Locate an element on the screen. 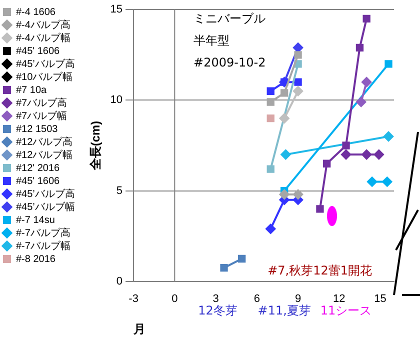 This screenshot has height=341, width=420. legend-label: #-4バルブ高 is located at coordinates (43, 24).